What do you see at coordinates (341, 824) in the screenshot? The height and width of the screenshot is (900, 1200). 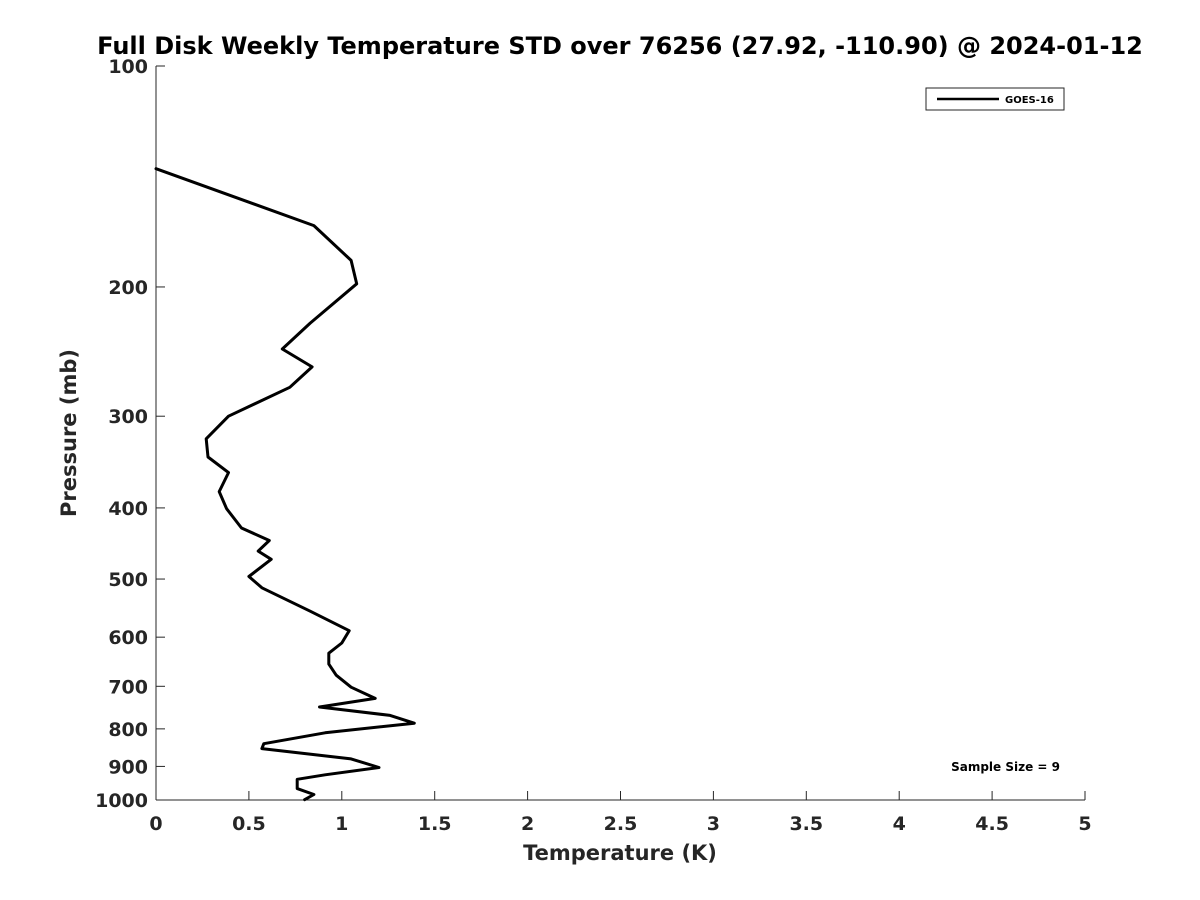 I see `x-tick-label: 1` at bounding box center [341, 824].